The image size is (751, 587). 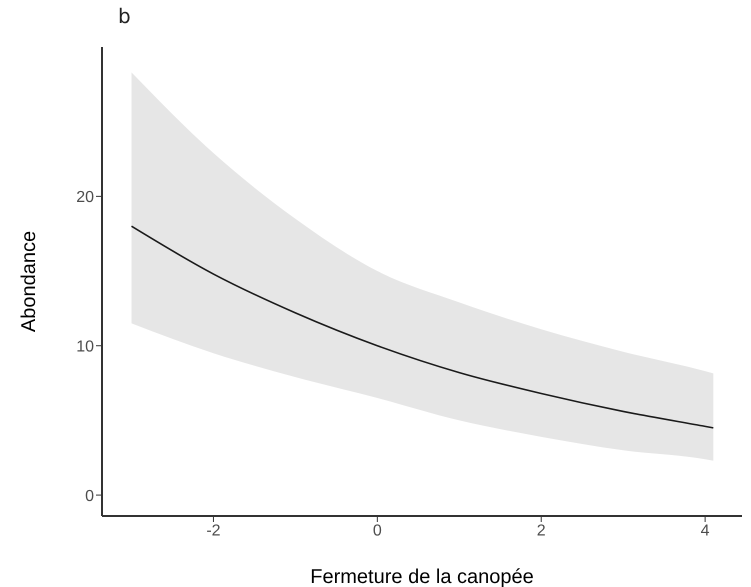 What do you see at coordinates (85, 197) in the screenshot?
I see `y-tick-label: 20` at bounding box center [85, 197].